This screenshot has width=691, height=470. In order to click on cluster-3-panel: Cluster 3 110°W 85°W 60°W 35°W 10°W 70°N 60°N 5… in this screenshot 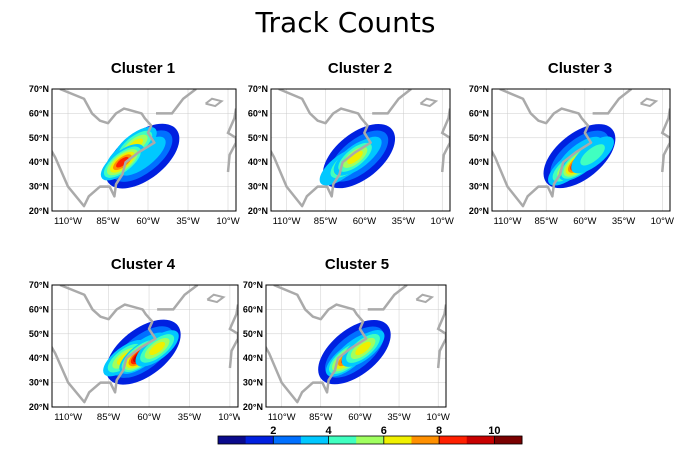, I will do `click(567, 142)`.